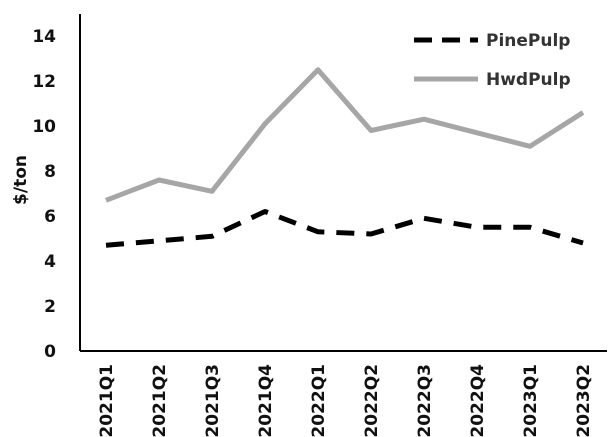 The height and width of the screenshot is (437, 608). Describe the element at coordinates (319, 400) in the screenshot. I see `x-tick-label: 2022Q1` at that location.